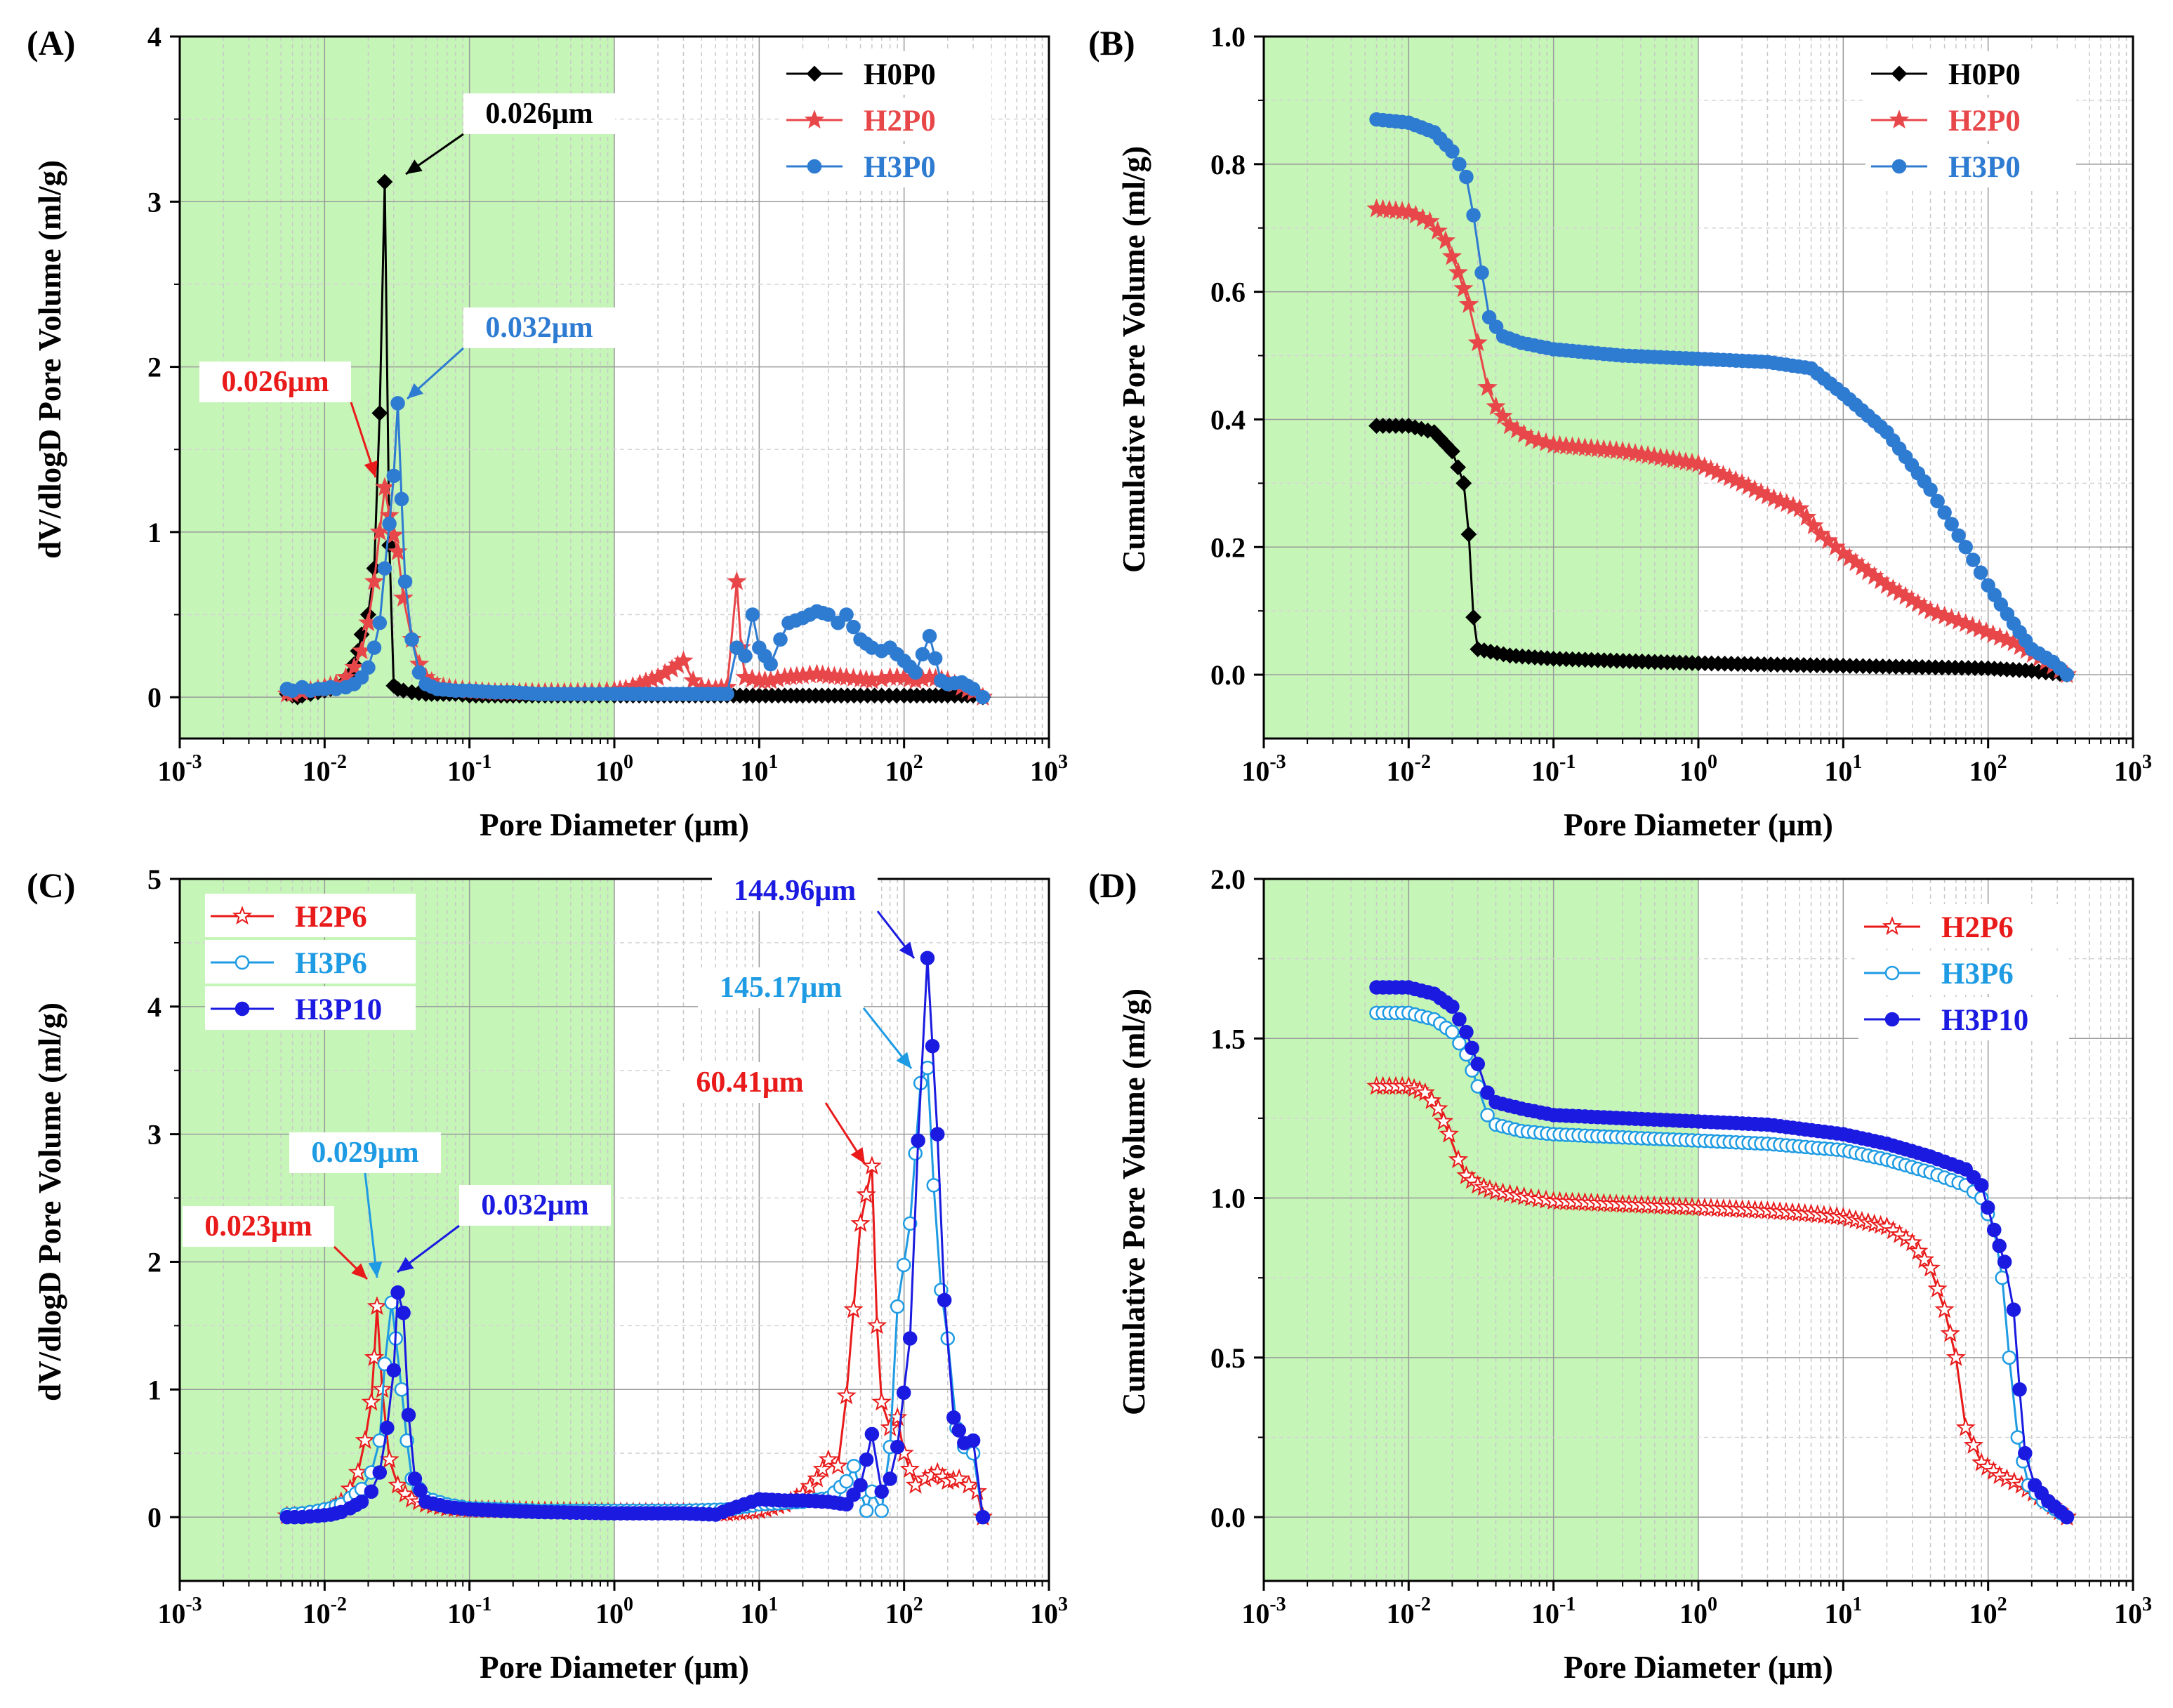  I want to click on y-tick-label: 0.6, so click(1228, 293).